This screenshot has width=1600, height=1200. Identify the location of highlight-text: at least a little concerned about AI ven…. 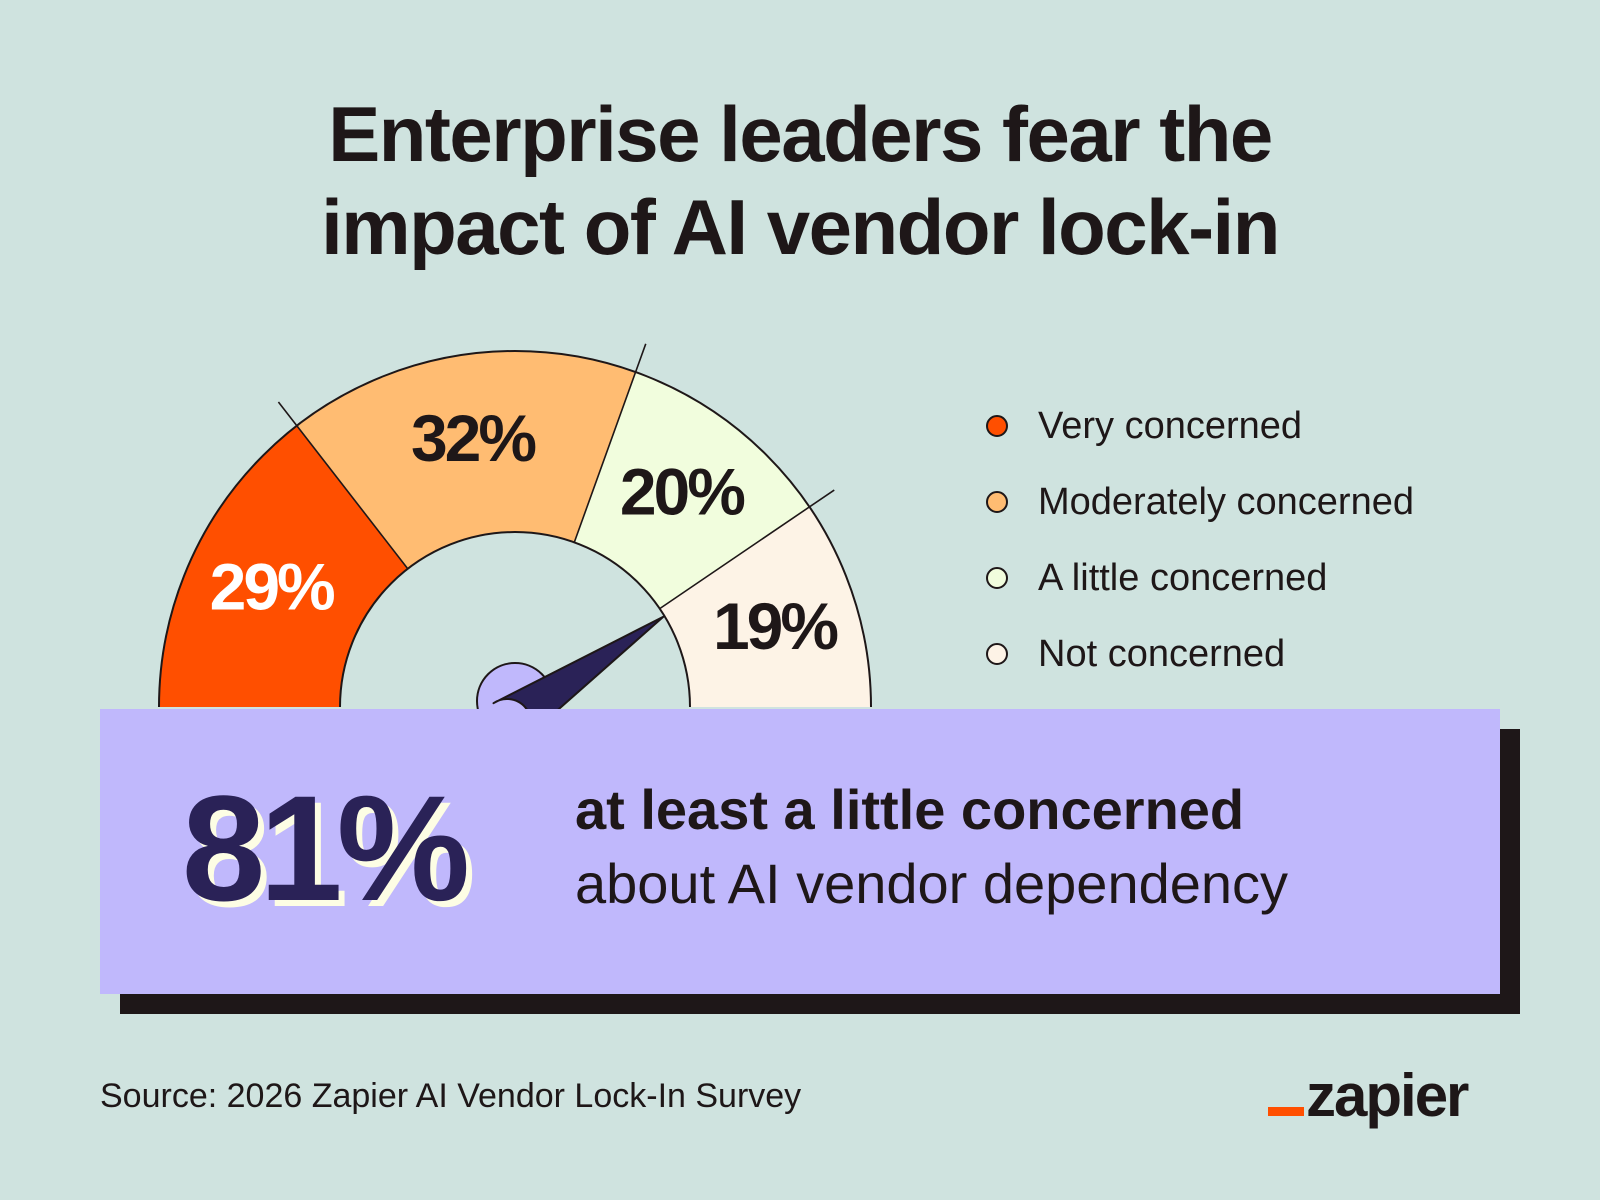
(931, 849).